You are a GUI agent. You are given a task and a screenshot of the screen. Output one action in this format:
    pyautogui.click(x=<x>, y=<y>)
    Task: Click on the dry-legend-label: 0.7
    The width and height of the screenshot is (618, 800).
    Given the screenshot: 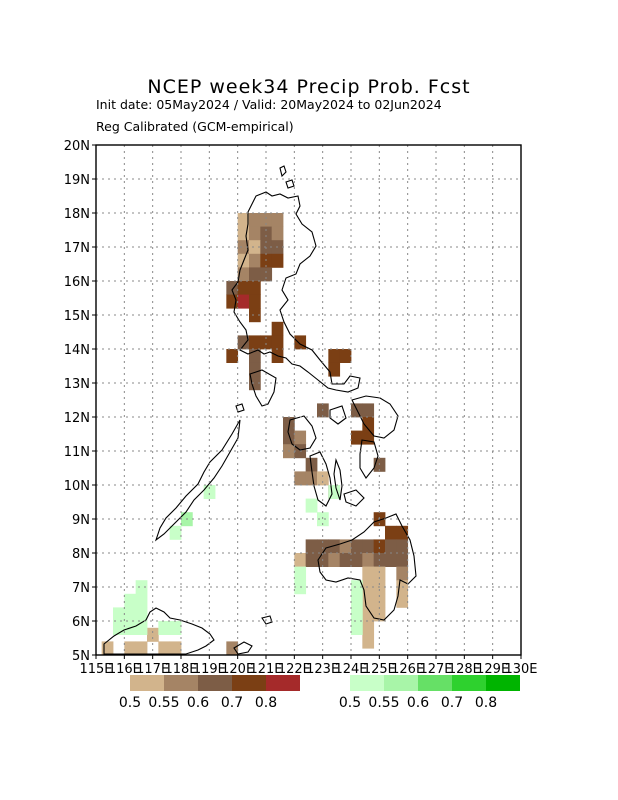 What is the action you would take?
    pyautogui.click(x=232, y=703)
    